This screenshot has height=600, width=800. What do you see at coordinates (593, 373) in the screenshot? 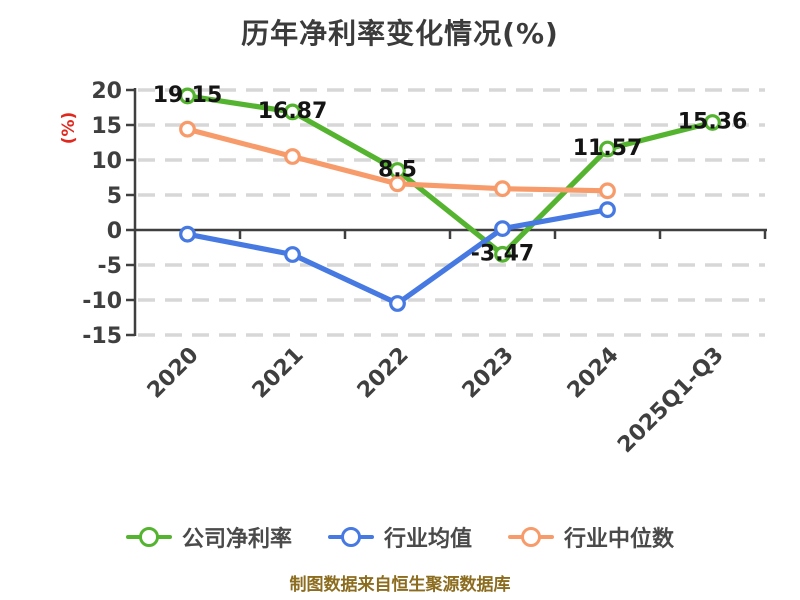
I see `x-tick-label: 2024` at bounding box center [593, 373].